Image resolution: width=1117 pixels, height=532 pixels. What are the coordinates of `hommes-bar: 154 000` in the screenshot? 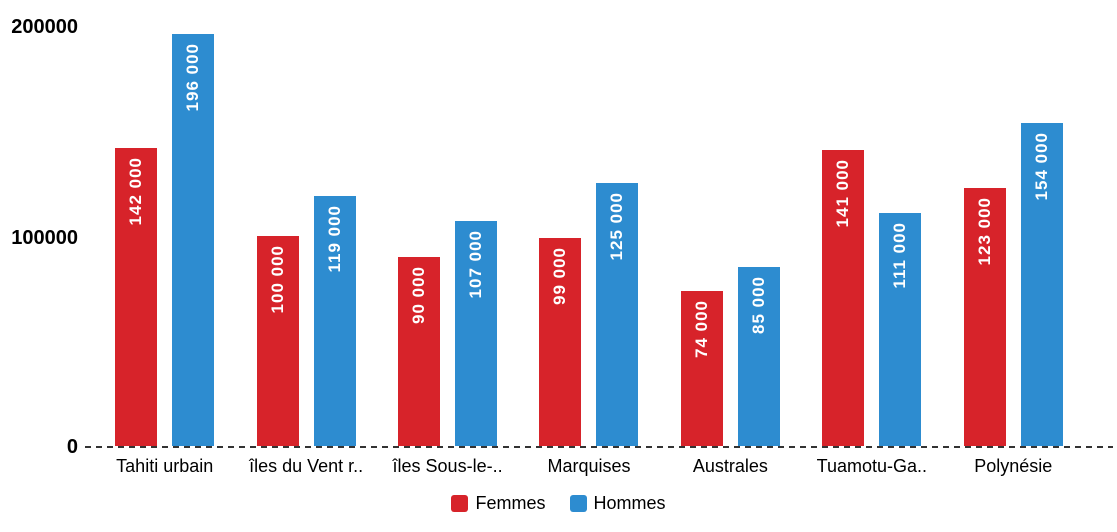 It's located at (1041, 284).